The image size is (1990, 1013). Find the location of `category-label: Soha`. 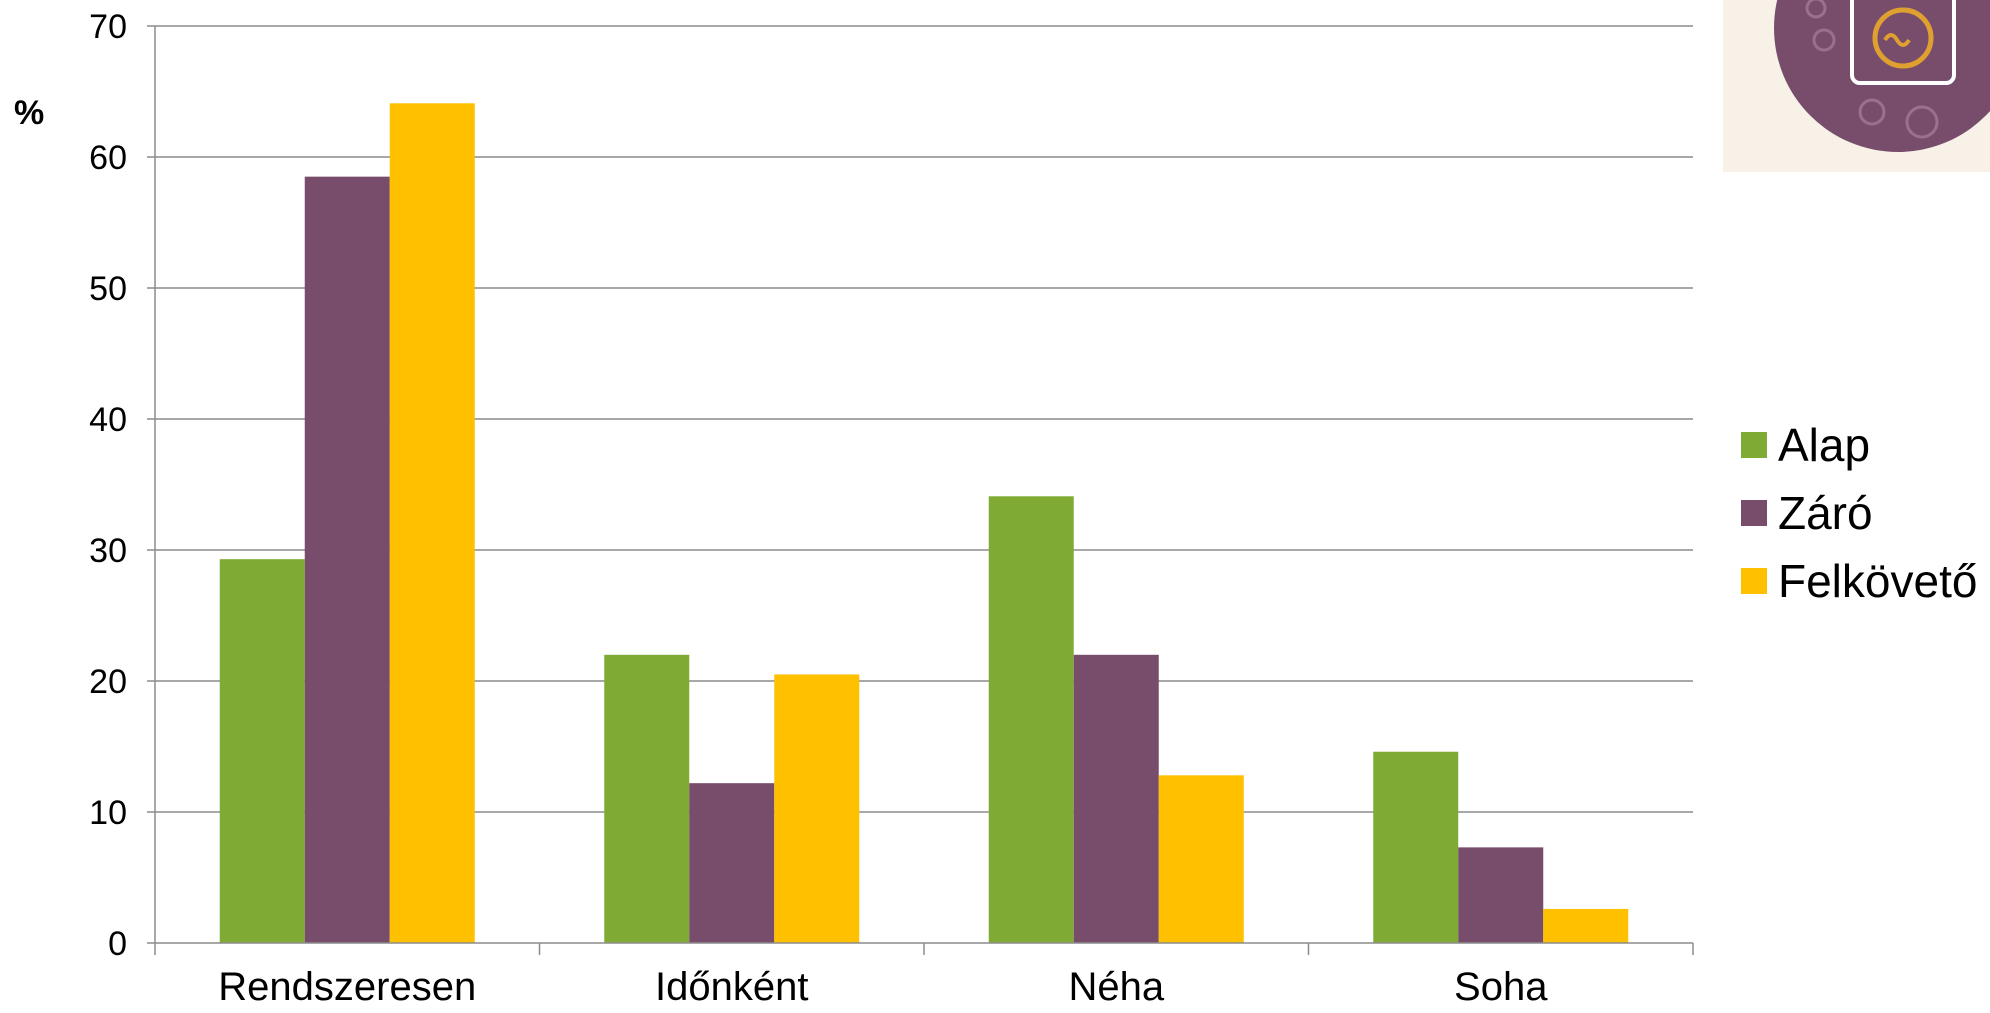

category-label: Soha is located at coordinates (1501, 987).